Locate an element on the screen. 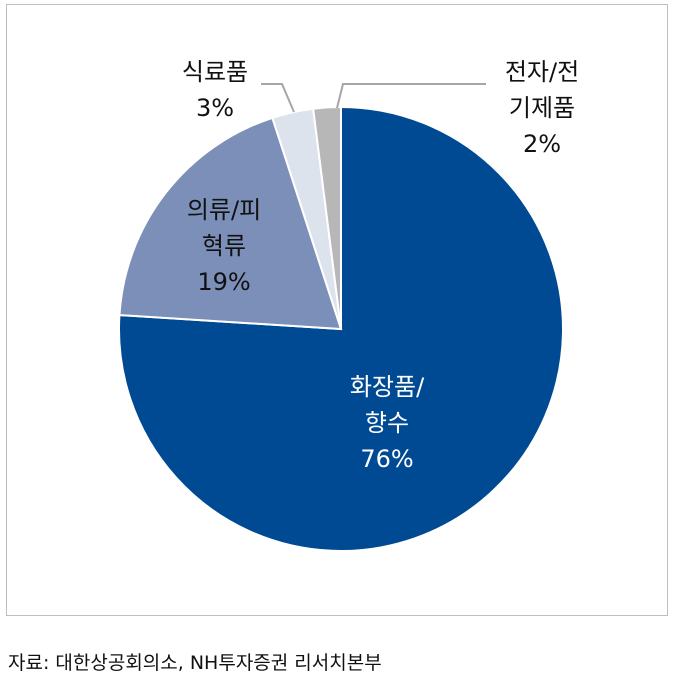 This screenshot has width=680, height=684. slice-category-label: 향수 is located at coordinates (387, 423).